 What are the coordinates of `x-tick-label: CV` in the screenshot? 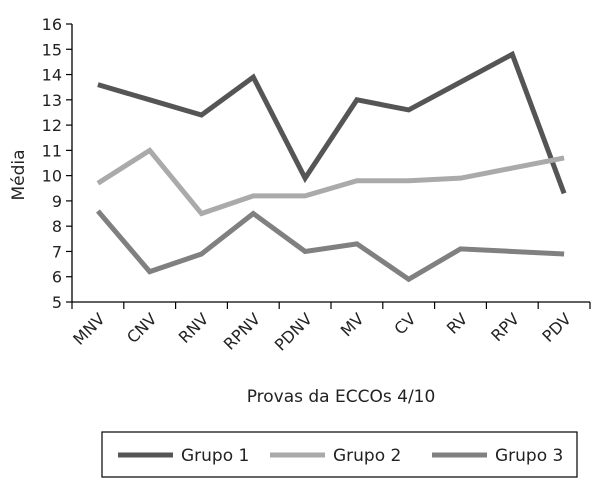 It's located at (404, 323).